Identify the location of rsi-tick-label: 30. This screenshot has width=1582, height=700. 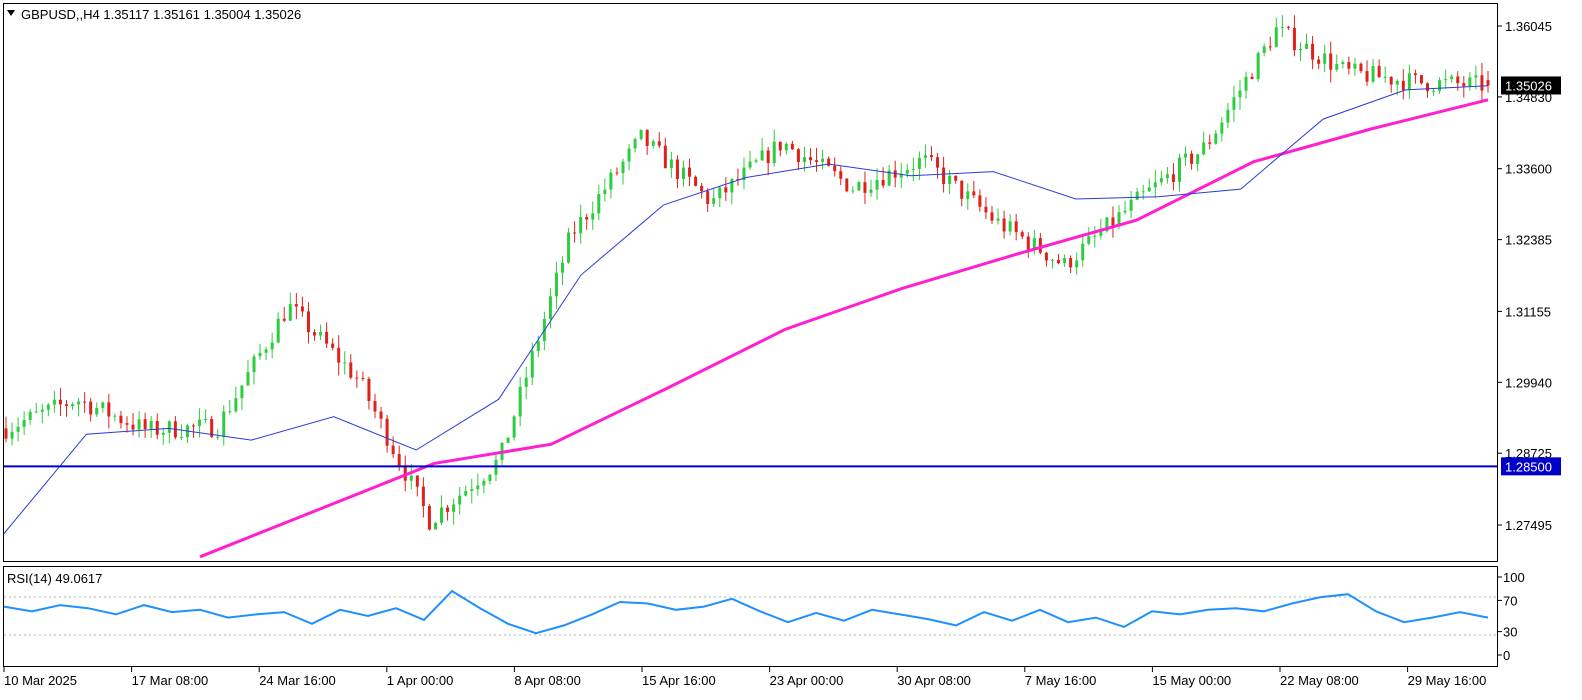
(1510, 632).